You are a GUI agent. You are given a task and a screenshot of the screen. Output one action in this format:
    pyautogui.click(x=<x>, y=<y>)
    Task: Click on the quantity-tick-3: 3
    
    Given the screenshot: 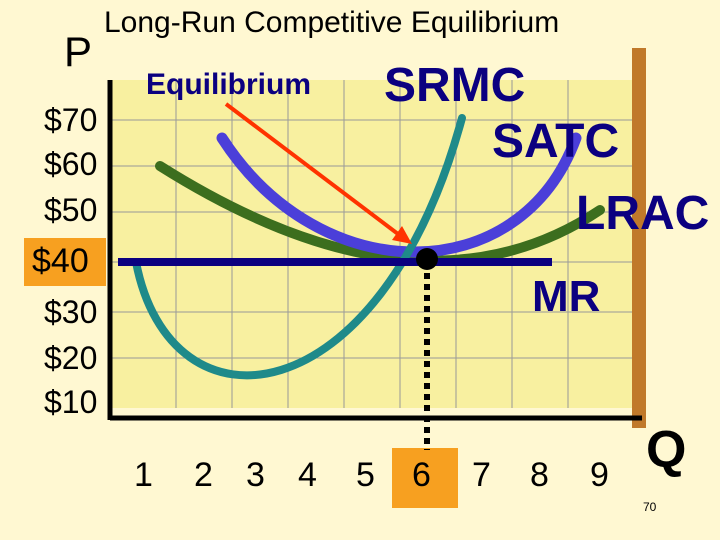 What is the action you would take?
    pyautogui.click(x=255, y=475)
    